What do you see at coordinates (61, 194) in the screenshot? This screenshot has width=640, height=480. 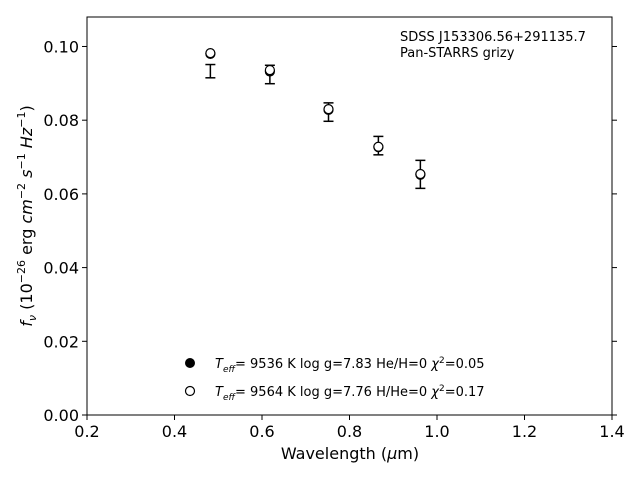 I see `y-tick-label: 0.06` at bounding box center [61, 194].